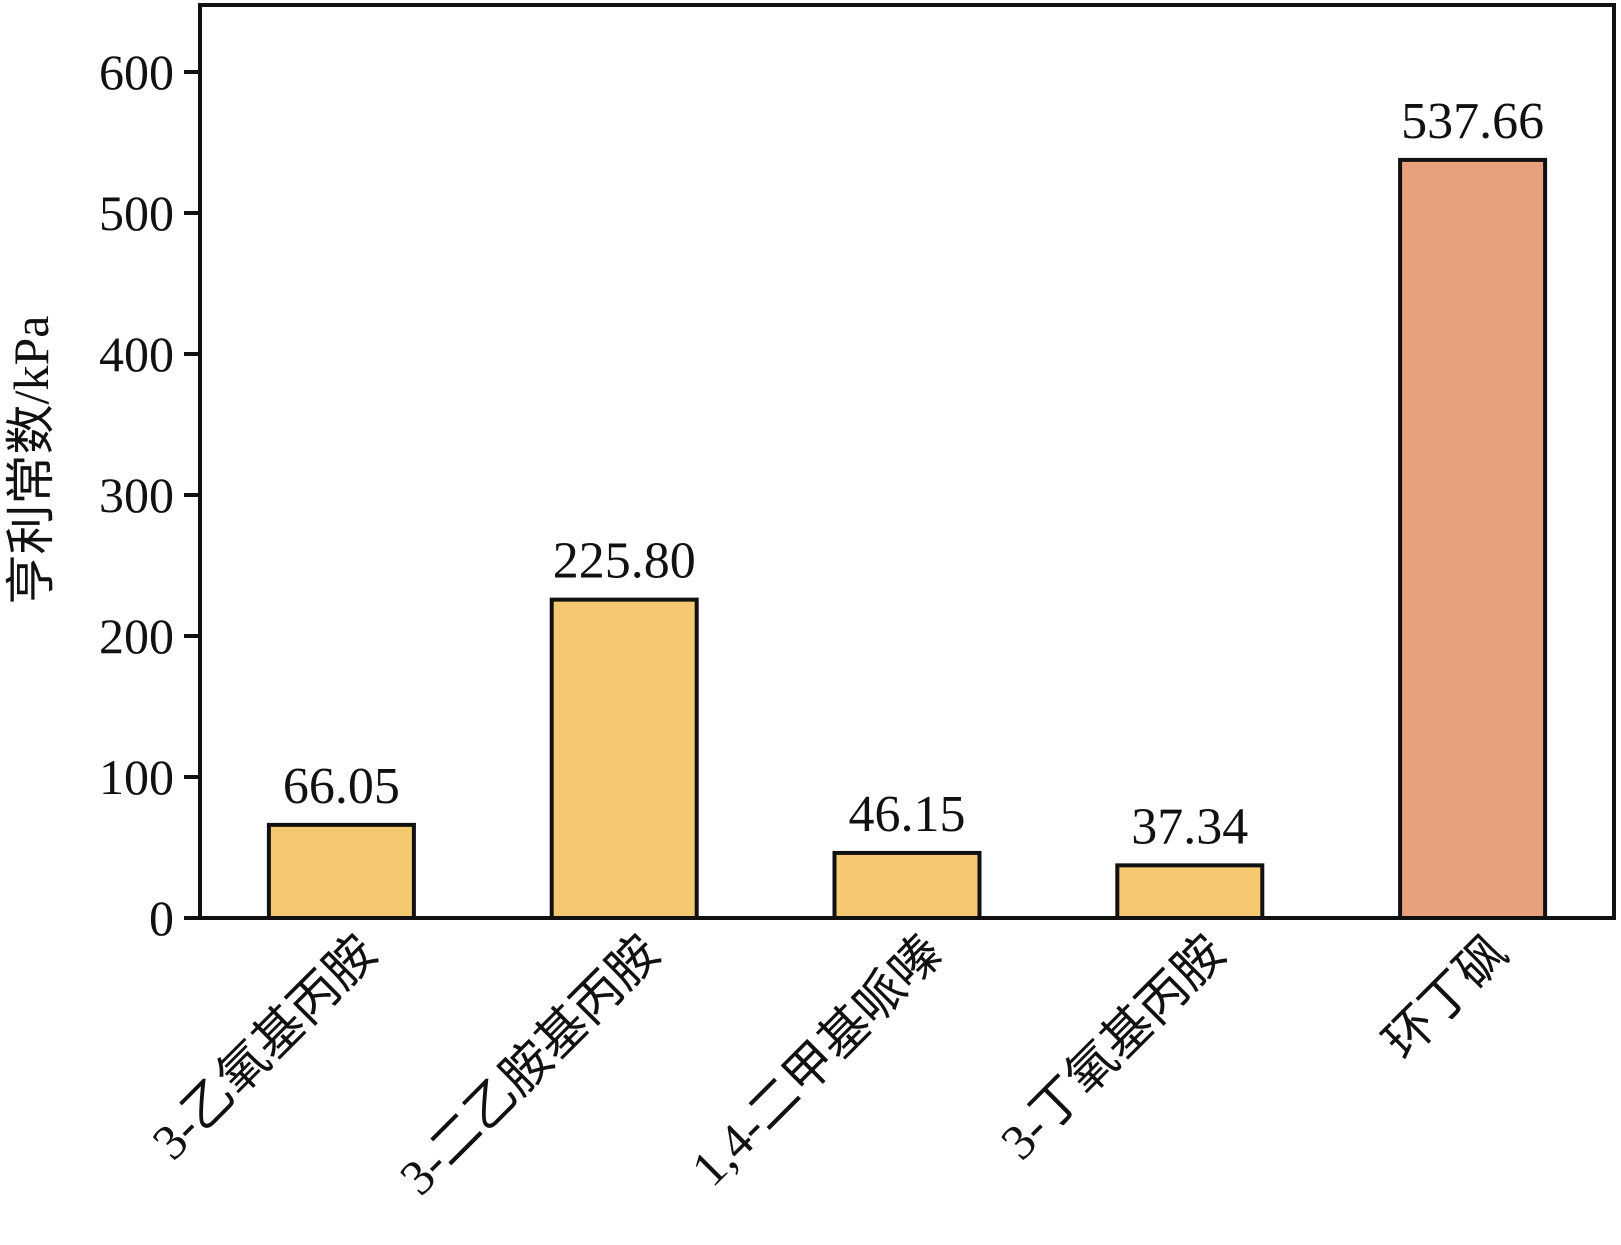  What do you see at coordinates (529, 1064) in the screenshot?
I see `category-label-2: 3-二乙胺基丙胺` at bounding box center [529, 1064].